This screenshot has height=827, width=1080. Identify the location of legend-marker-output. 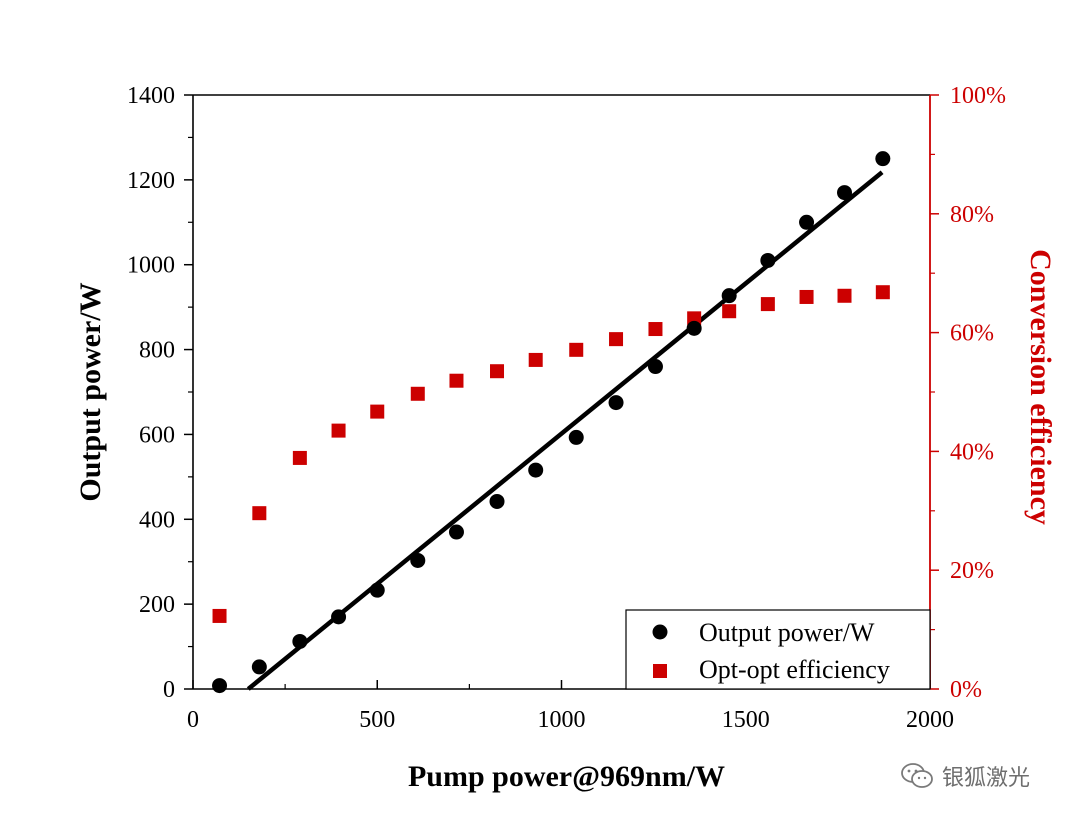
(660, 632).